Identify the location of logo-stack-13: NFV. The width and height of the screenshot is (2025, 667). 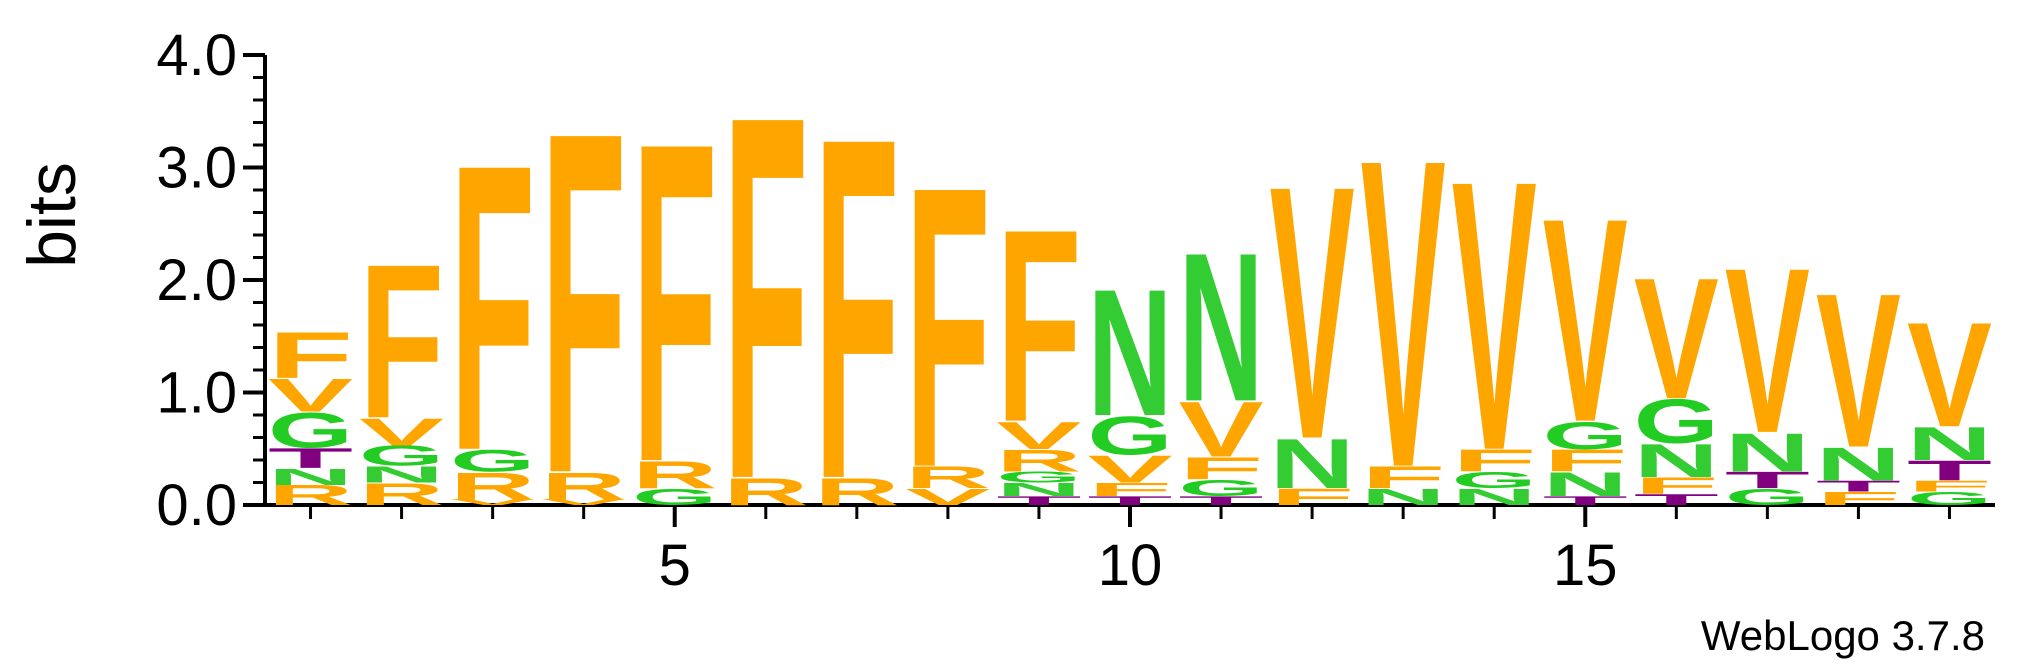
(1404, 314).